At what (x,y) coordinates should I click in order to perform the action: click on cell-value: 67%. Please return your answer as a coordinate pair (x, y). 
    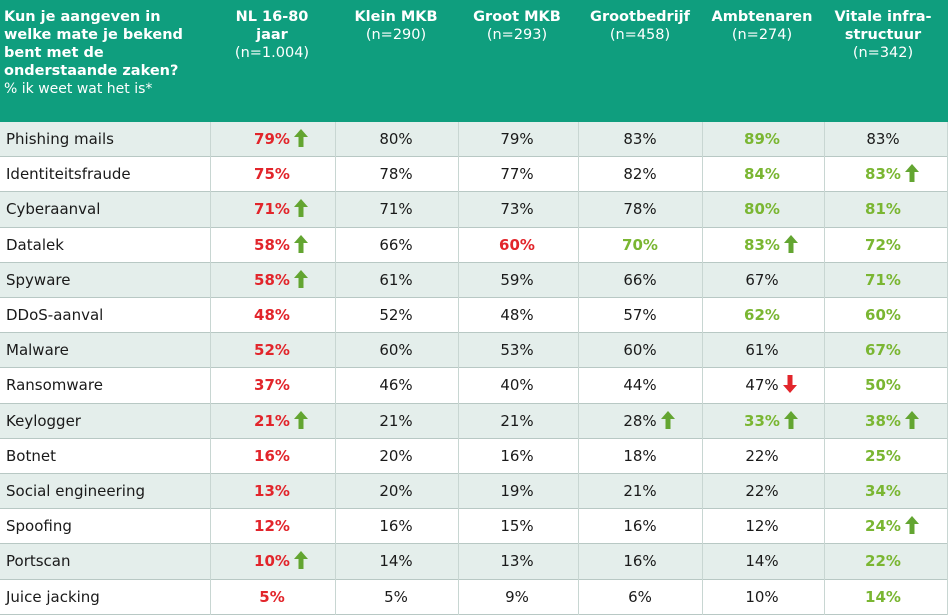
    Looking at the image, I should click on (762, 279).